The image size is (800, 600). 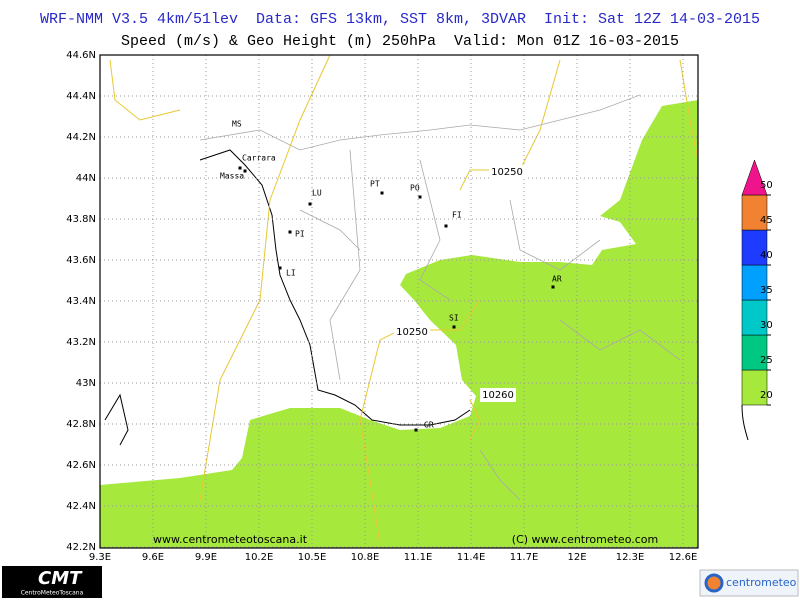 I want to click on logo-icon, so click(x=714, y=583).